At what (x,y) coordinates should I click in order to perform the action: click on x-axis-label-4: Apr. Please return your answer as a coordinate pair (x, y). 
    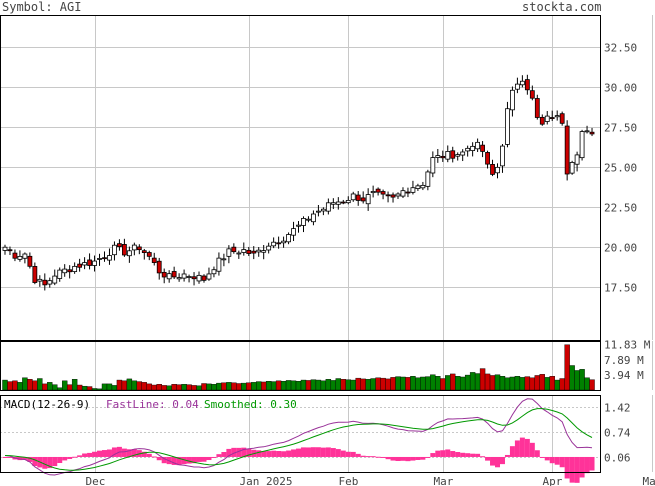
    Looking at the image, I should click on (553, 480).